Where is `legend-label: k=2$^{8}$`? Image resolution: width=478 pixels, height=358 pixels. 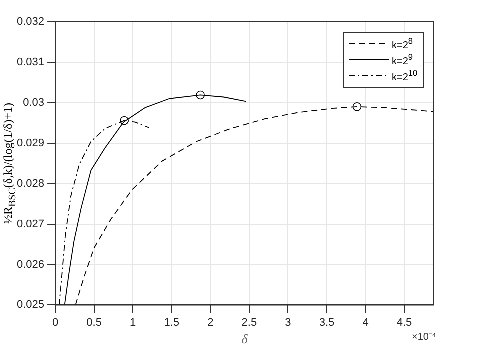
legend-label: k=2$^{8}$ is located at coordinates (403, 44).